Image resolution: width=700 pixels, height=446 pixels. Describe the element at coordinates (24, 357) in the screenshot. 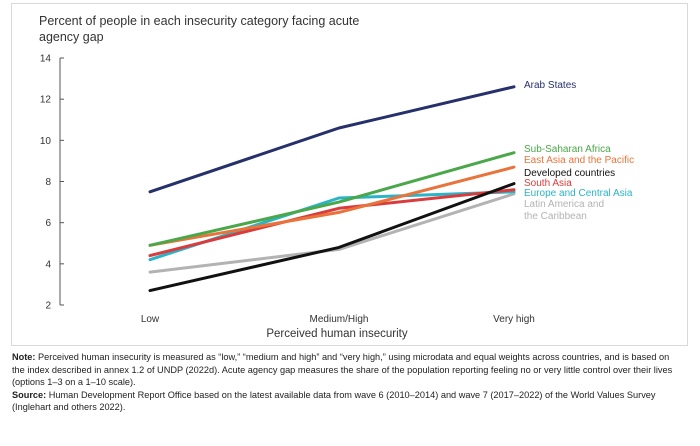

I see `note-label: Note:` at that location.